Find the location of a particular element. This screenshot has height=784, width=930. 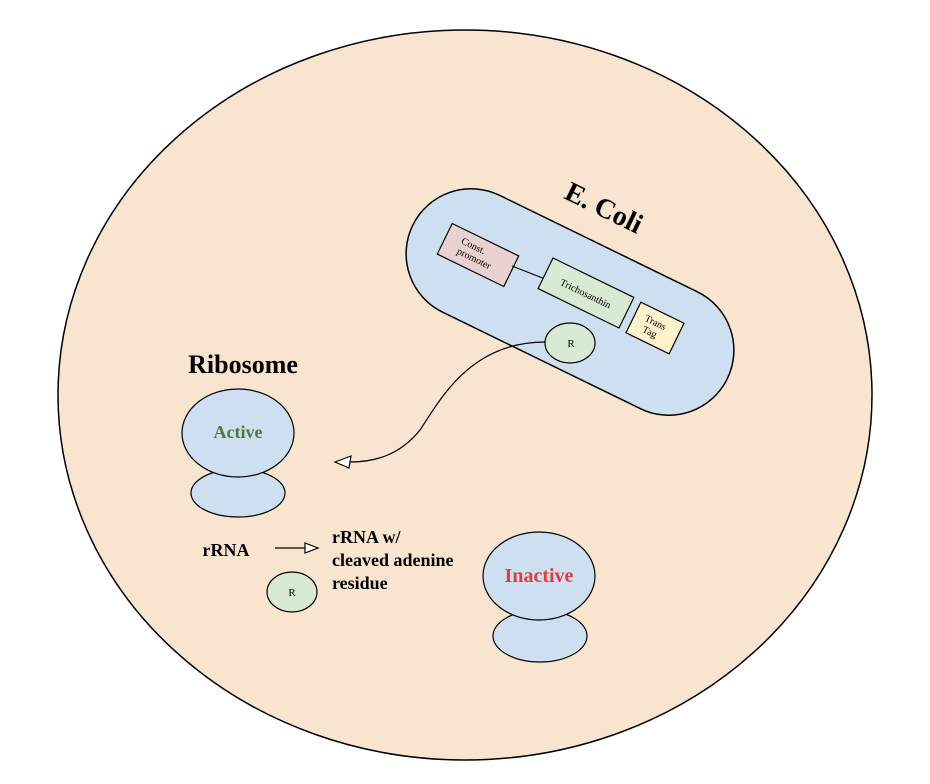

active-ribosome: Active is located at coordinates (238, 453).